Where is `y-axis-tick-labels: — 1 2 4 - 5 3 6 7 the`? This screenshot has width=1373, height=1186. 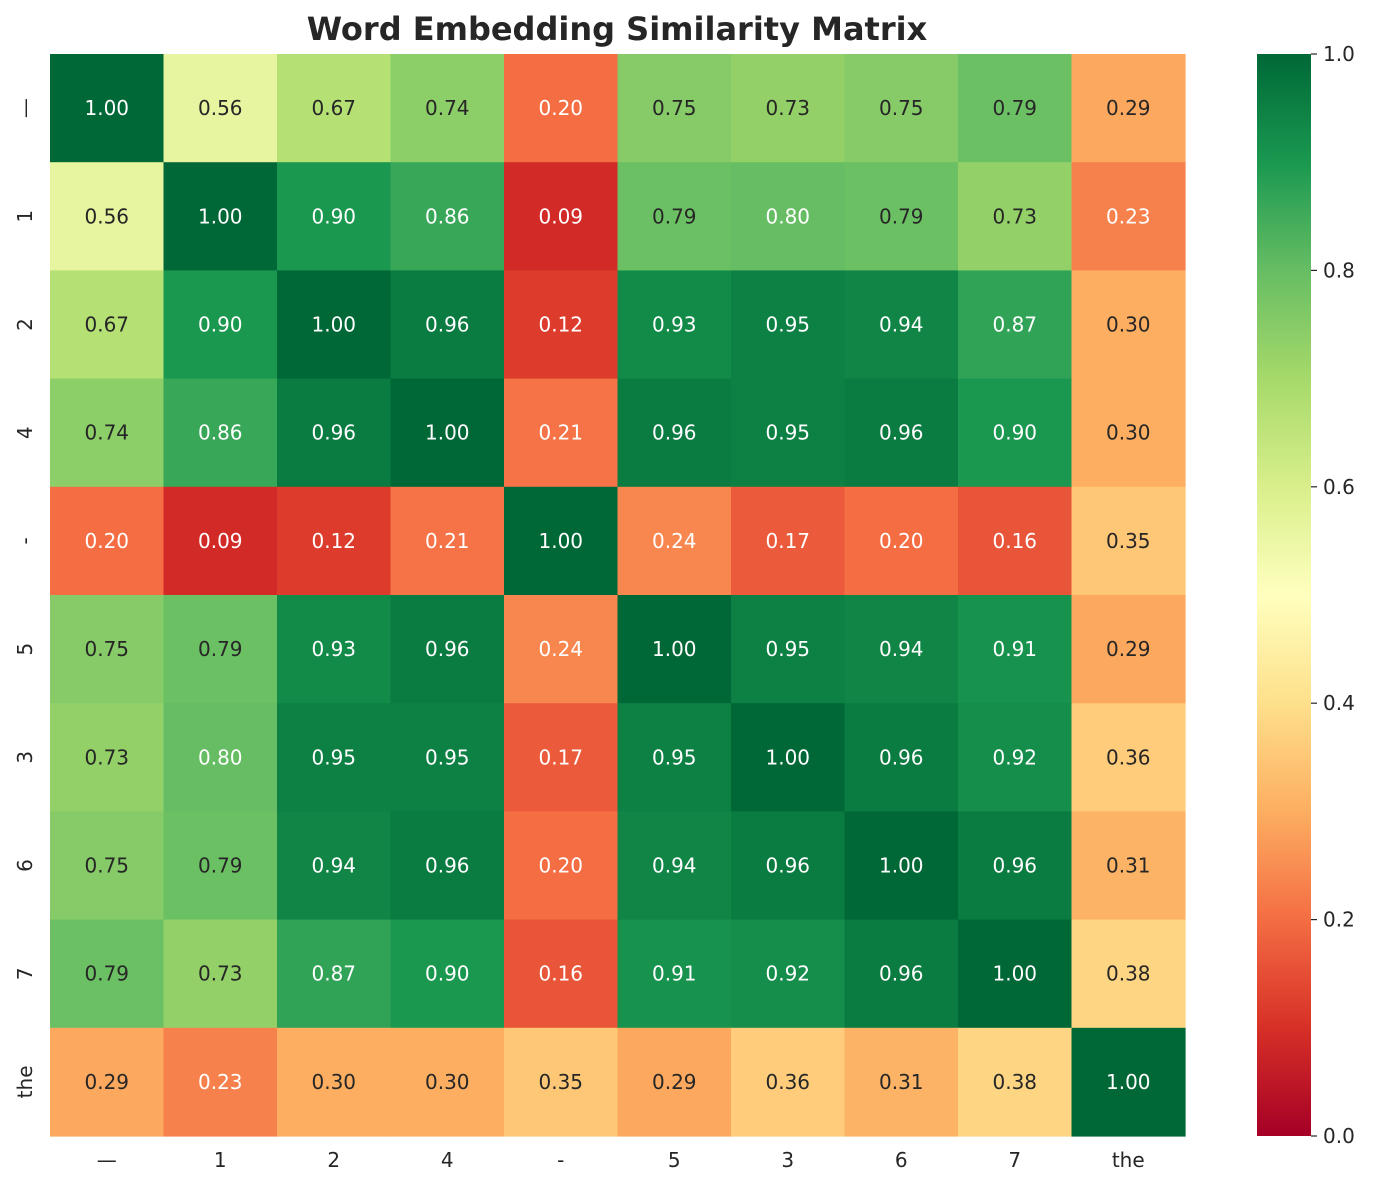 y-axis-tick-labels: — 1 2 4 - 5 3 6 7 the is located at coordinates (25, 598).